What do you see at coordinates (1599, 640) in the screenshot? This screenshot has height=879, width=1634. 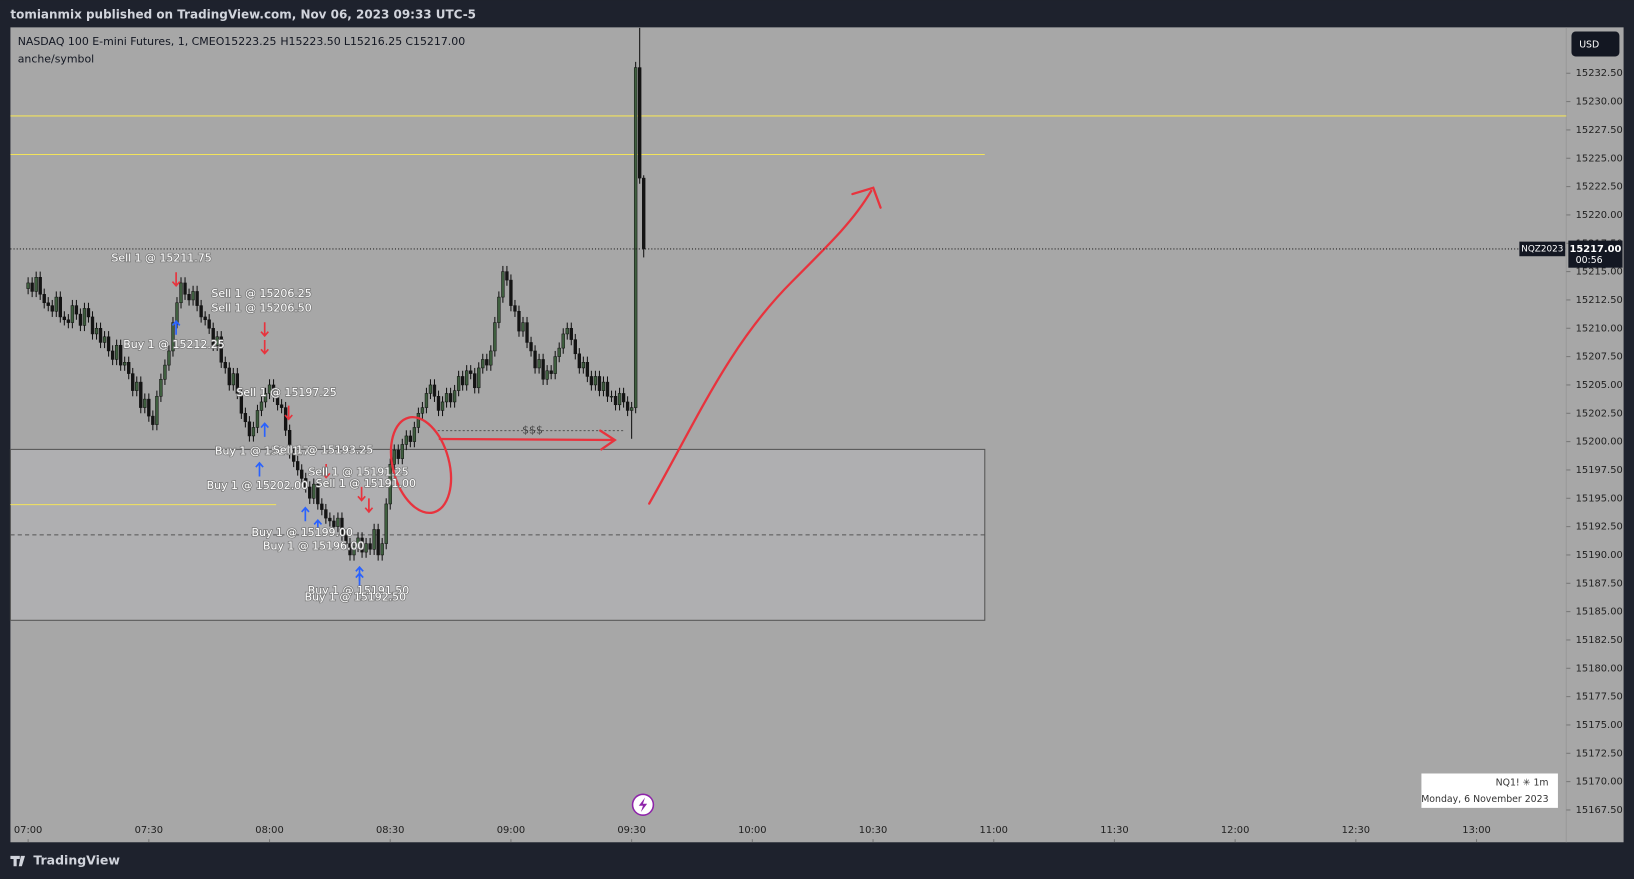 I see `y-tick-label: 15182.50` at bounding box center [1599, 640].